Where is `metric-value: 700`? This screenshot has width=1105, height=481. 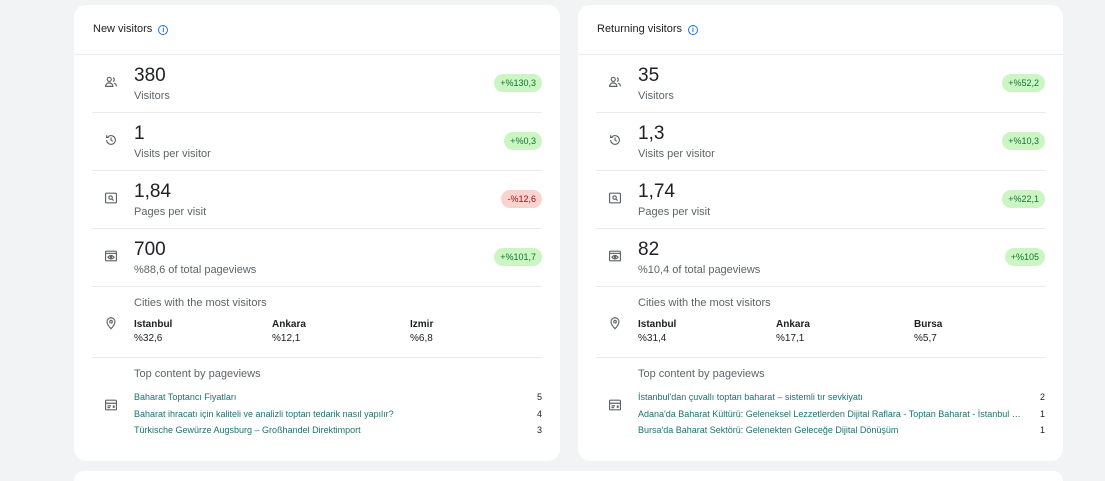 metric-value: 700 is located at coordinates (150, 249).